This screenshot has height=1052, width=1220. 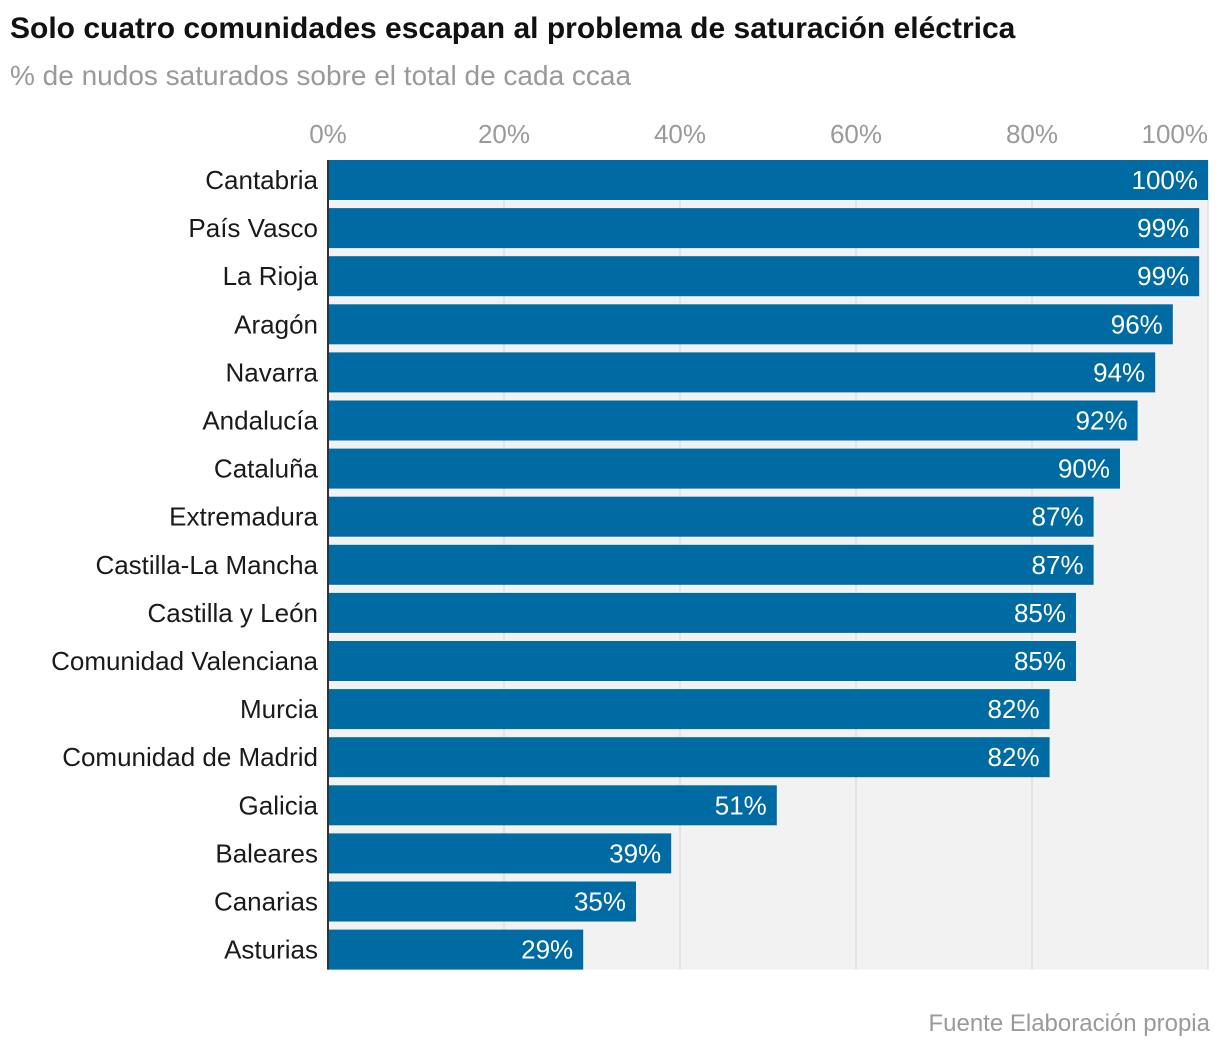 I want to click on category-label: Galicia, so click(x=279, y=805).